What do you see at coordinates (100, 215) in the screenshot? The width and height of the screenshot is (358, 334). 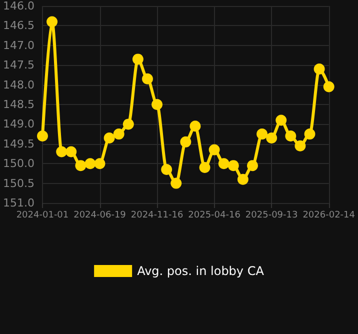 I see `x-tick-label: 2024-06-19` at bounding box center [100, 215].